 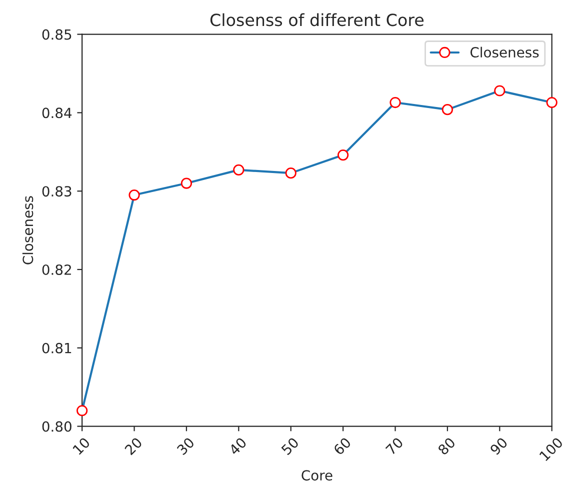 What do you see at coordinates (394, 446) in the screenshot?
I see `x-tick-label: 70` at bounding box center [394, 446].